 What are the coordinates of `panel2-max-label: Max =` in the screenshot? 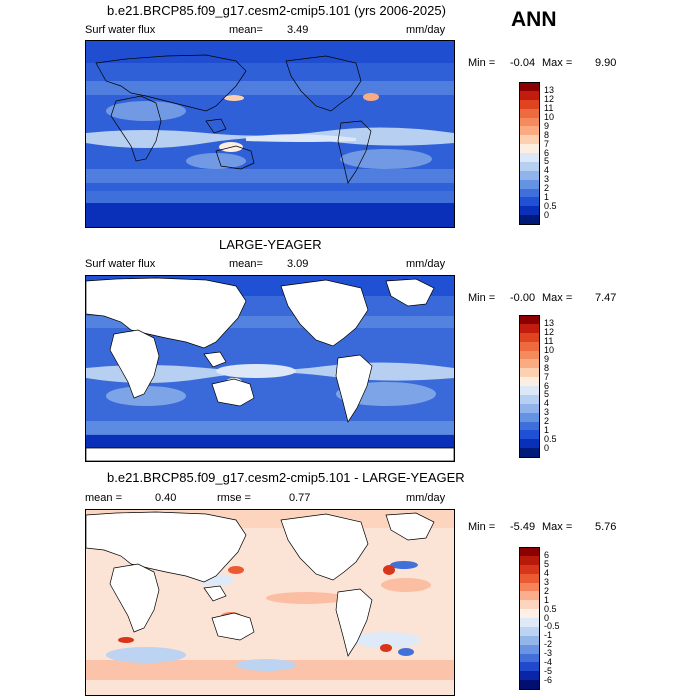 It's located at (557, 298).